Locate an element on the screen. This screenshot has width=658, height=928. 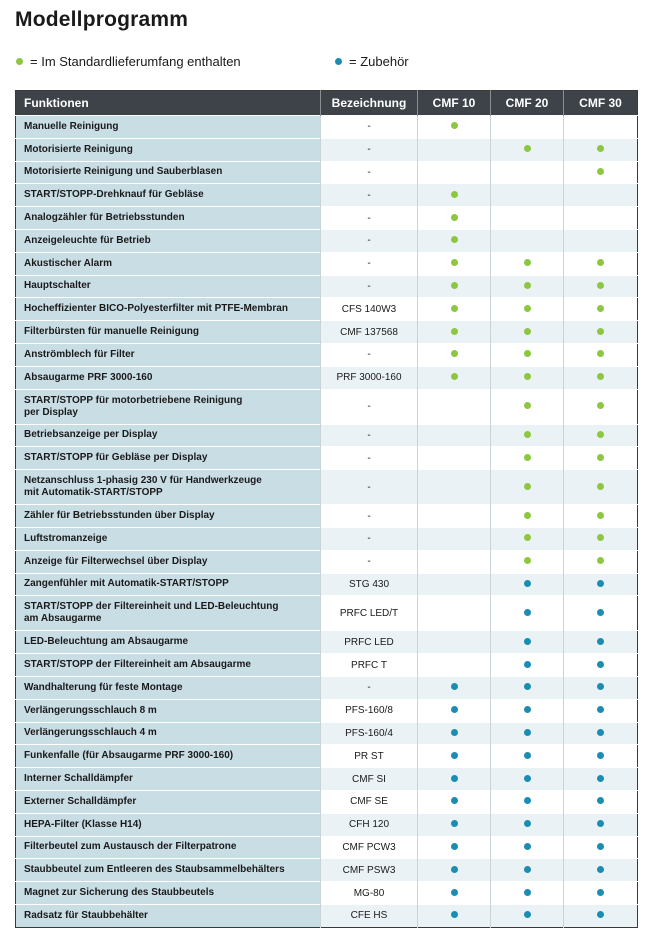
header-funktionen: Funktionen is located at coordinates (168, 103).